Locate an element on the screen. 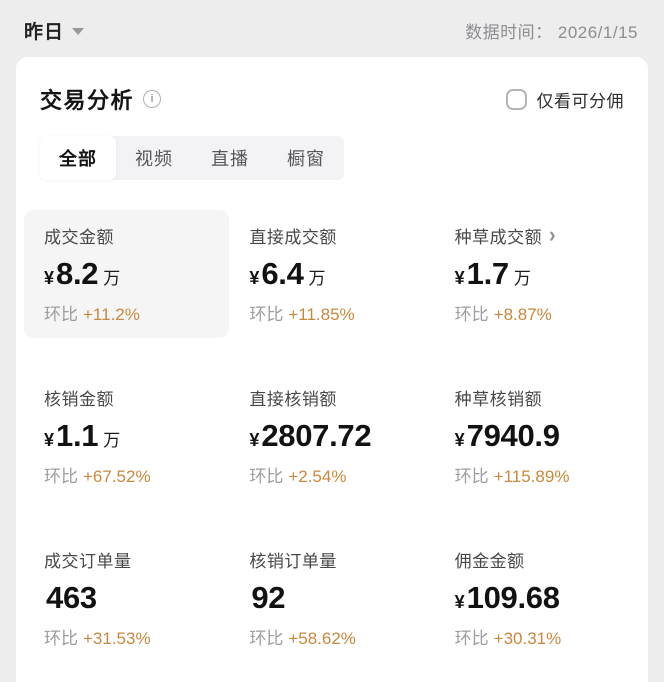  metric-trend: 环比 +115.89% is located at coordinates (512, 476).